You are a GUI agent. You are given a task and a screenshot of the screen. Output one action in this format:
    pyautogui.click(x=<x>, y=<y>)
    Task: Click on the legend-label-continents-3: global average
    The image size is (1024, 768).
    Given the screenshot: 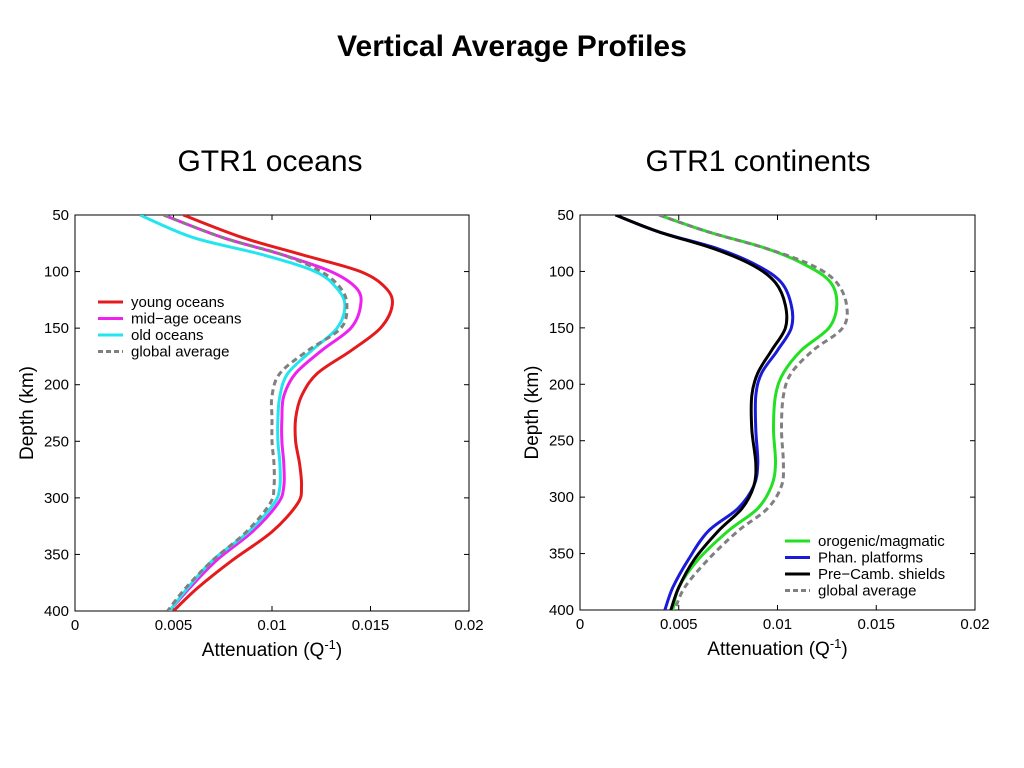 What is the action you would take?
    pyautogui.click(x=867, y=591)
    